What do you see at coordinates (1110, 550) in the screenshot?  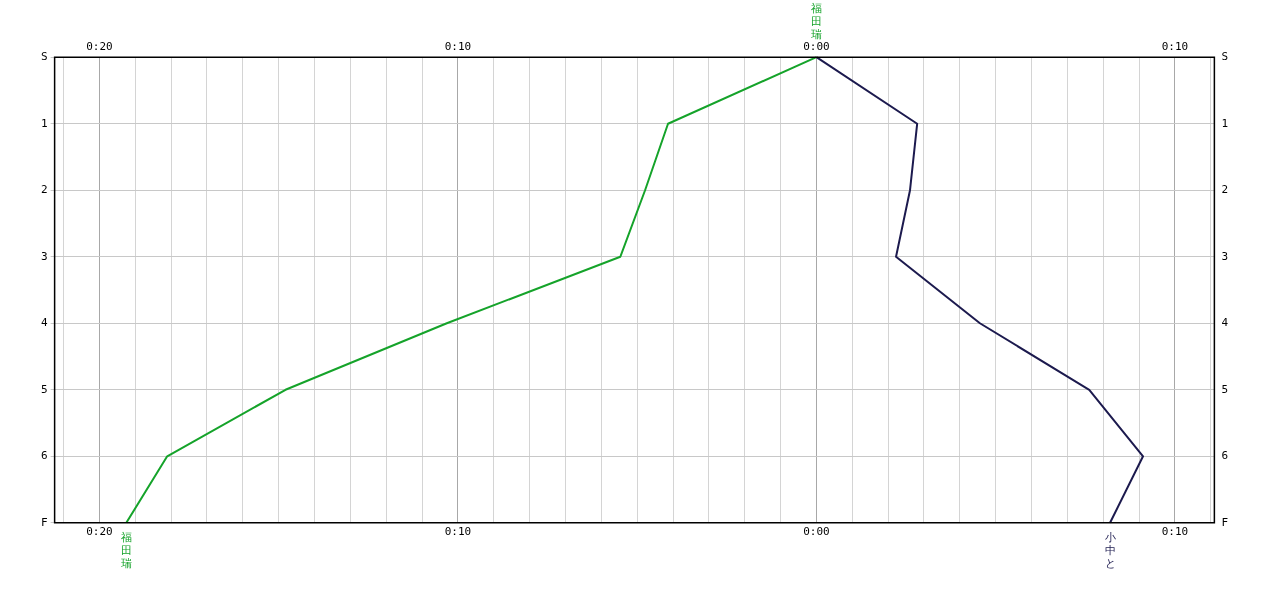 I see `series-label: 小中と` at bounding box center [1110, 550].